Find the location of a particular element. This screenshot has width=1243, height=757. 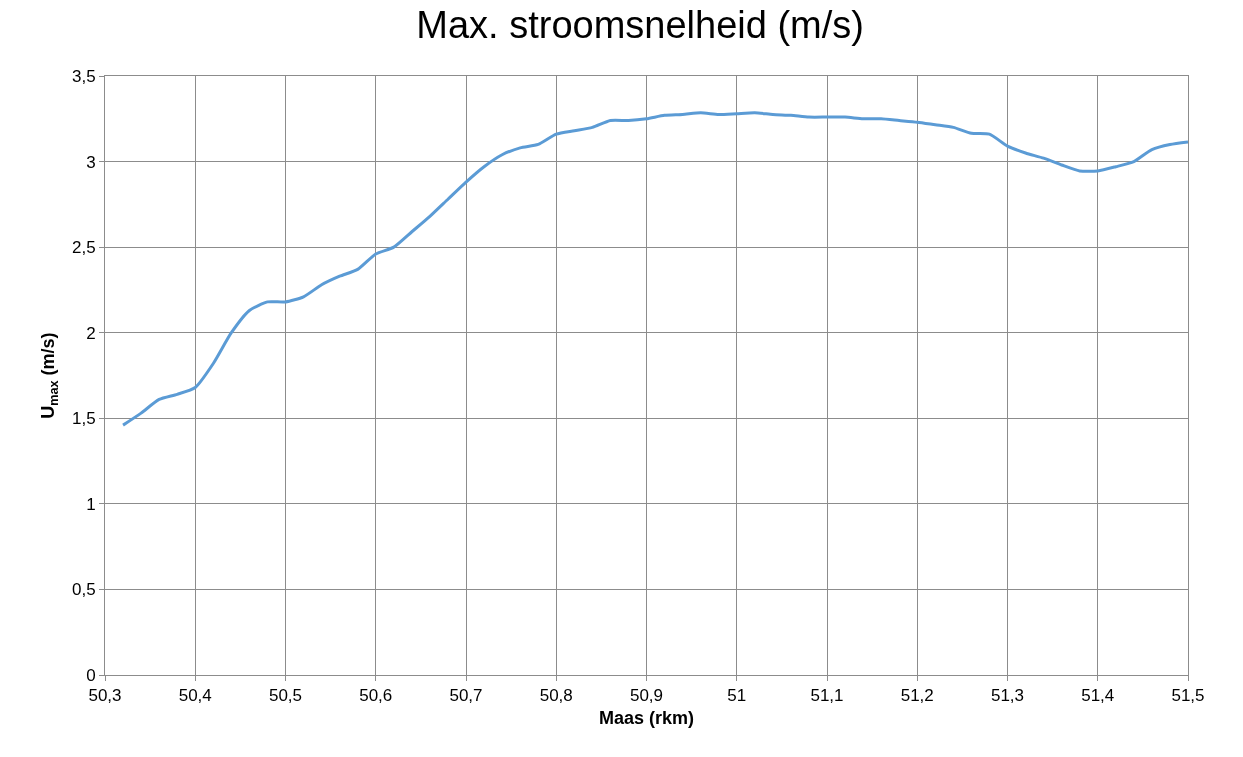

x-tick-label: 50,6 is located at coordinates (376, 696).